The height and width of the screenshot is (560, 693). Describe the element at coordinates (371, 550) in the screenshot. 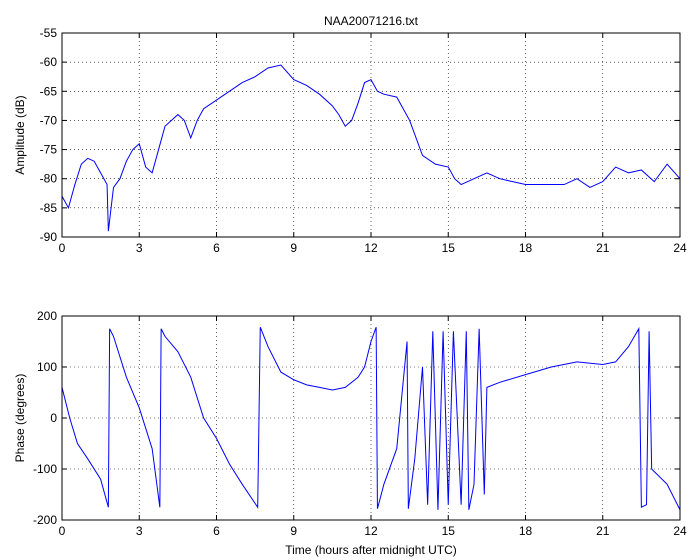

I see `x-axis-label: Time (hours after midnight UTC)` at that location.